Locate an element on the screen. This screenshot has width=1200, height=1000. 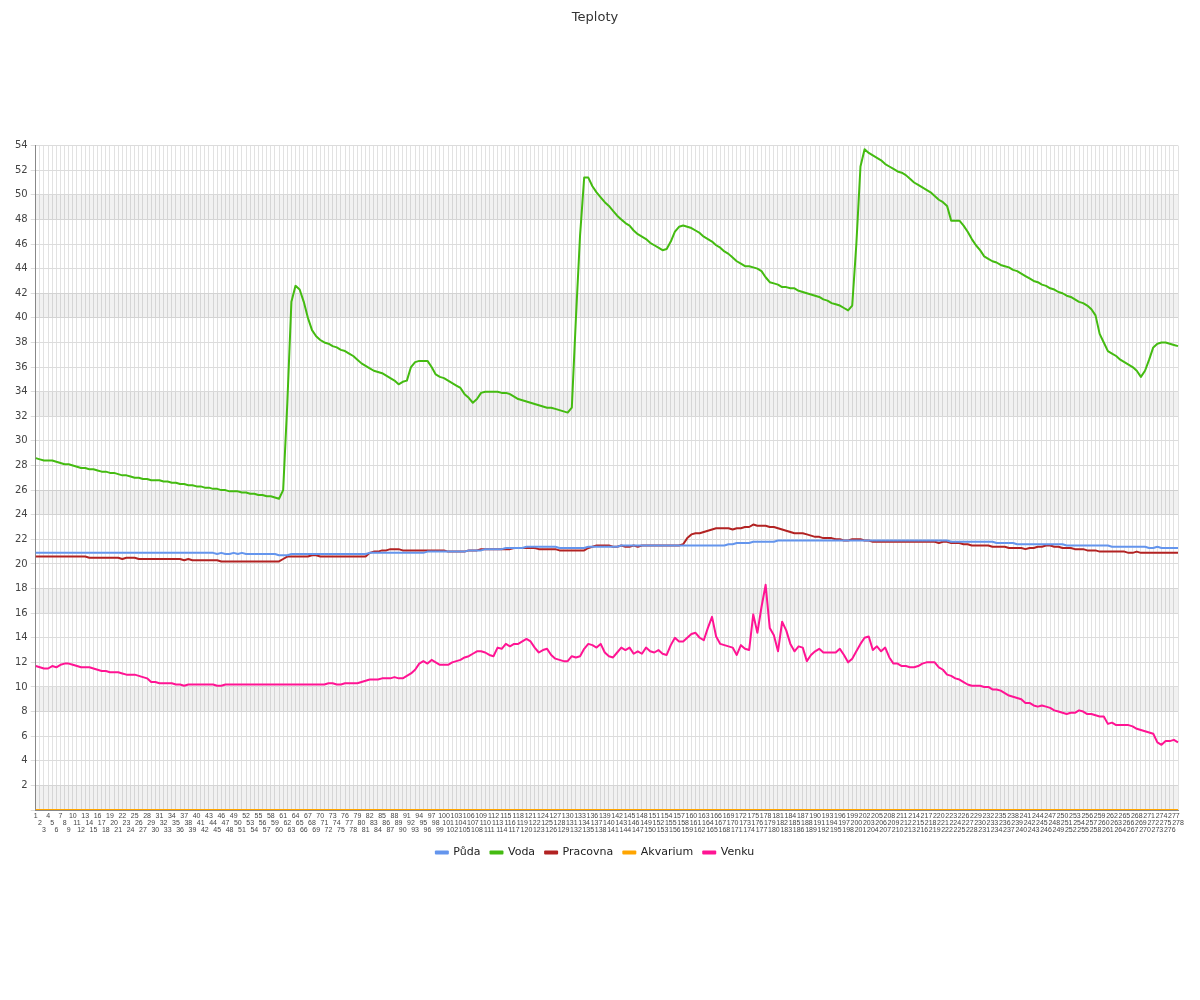
y-tick-label: 16 is located at coordinates (21, 612).